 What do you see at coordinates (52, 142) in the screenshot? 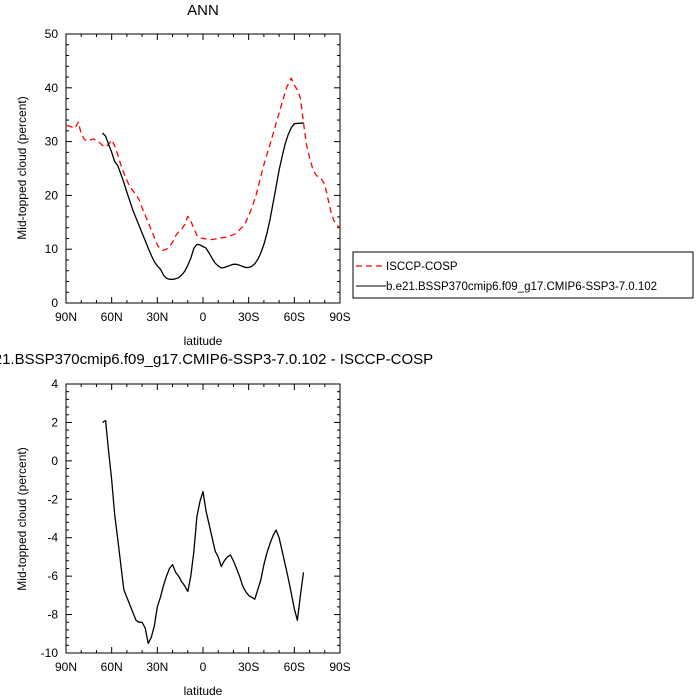
I see `top-y-tick-label: 30` at bounding box center [52, 142].